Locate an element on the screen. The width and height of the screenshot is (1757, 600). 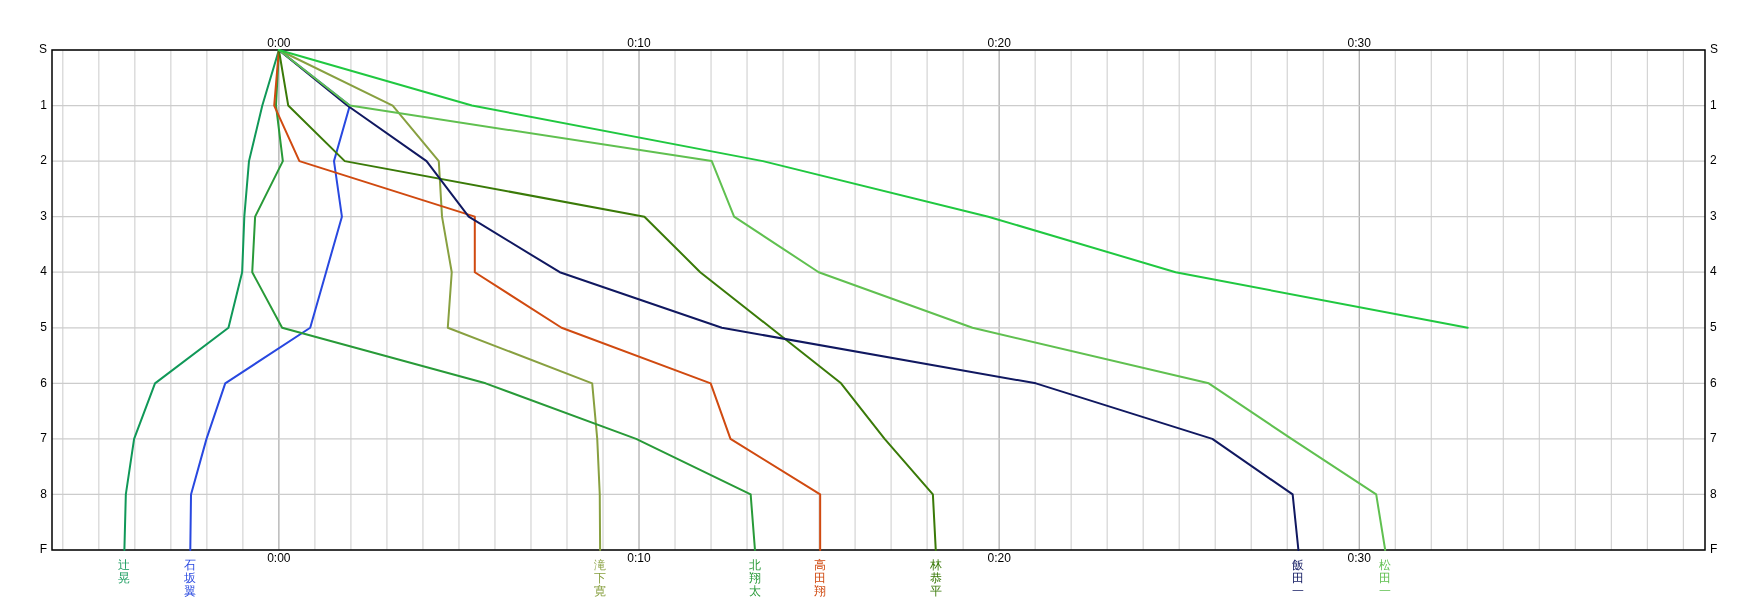
y2-tick-label: S is located at coordinates (1714, 49).